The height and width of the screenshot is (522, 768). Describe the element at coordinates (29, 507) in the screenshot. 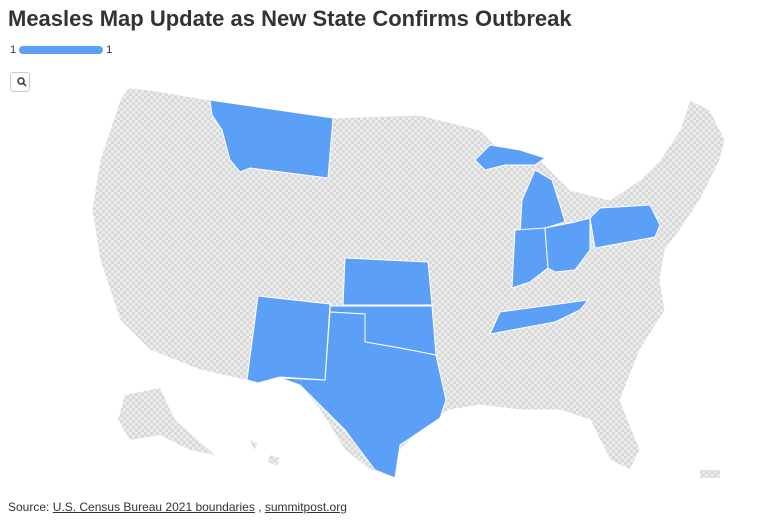

I see `source-label: Source:` at that location.